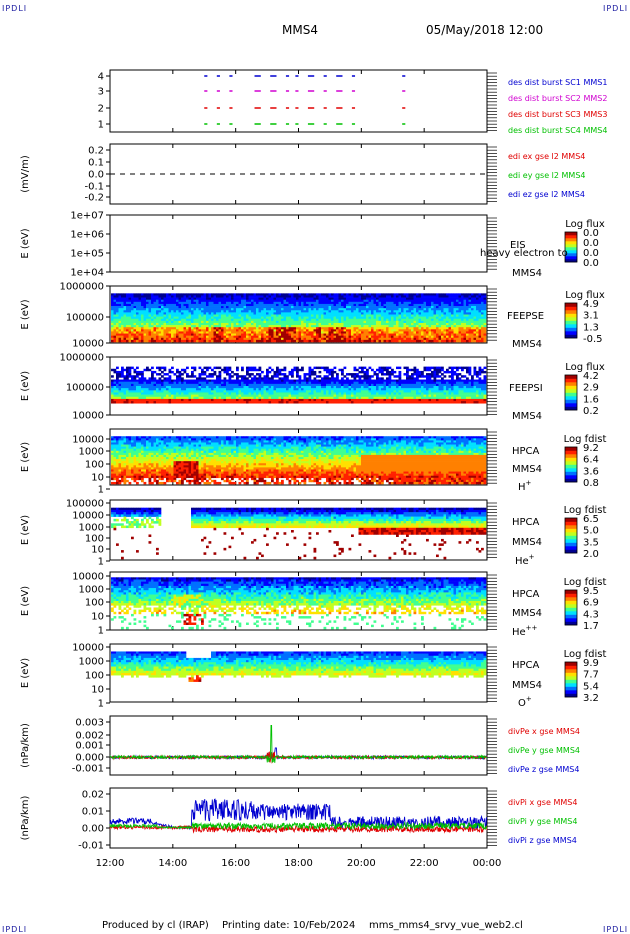  Describe the element at coordinates (89, 746) in the screenshot. I see `y-tick-label: 0.001` at that location.